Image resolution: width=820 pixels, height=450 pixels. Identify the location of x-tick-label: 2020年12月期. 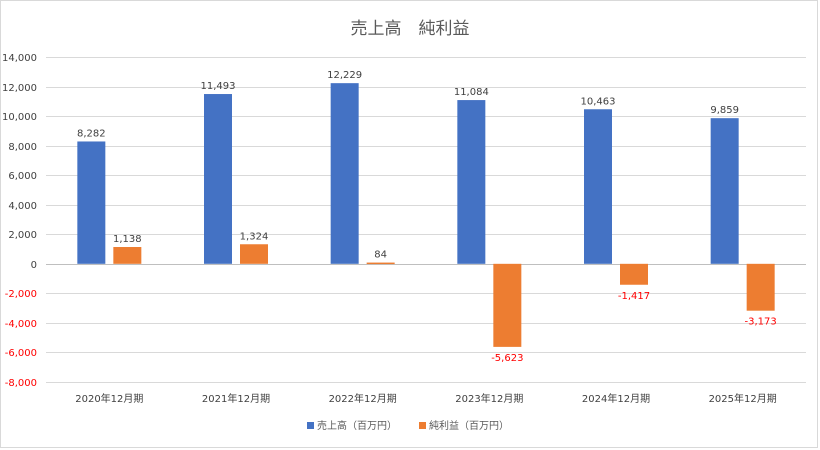
(109, 398).